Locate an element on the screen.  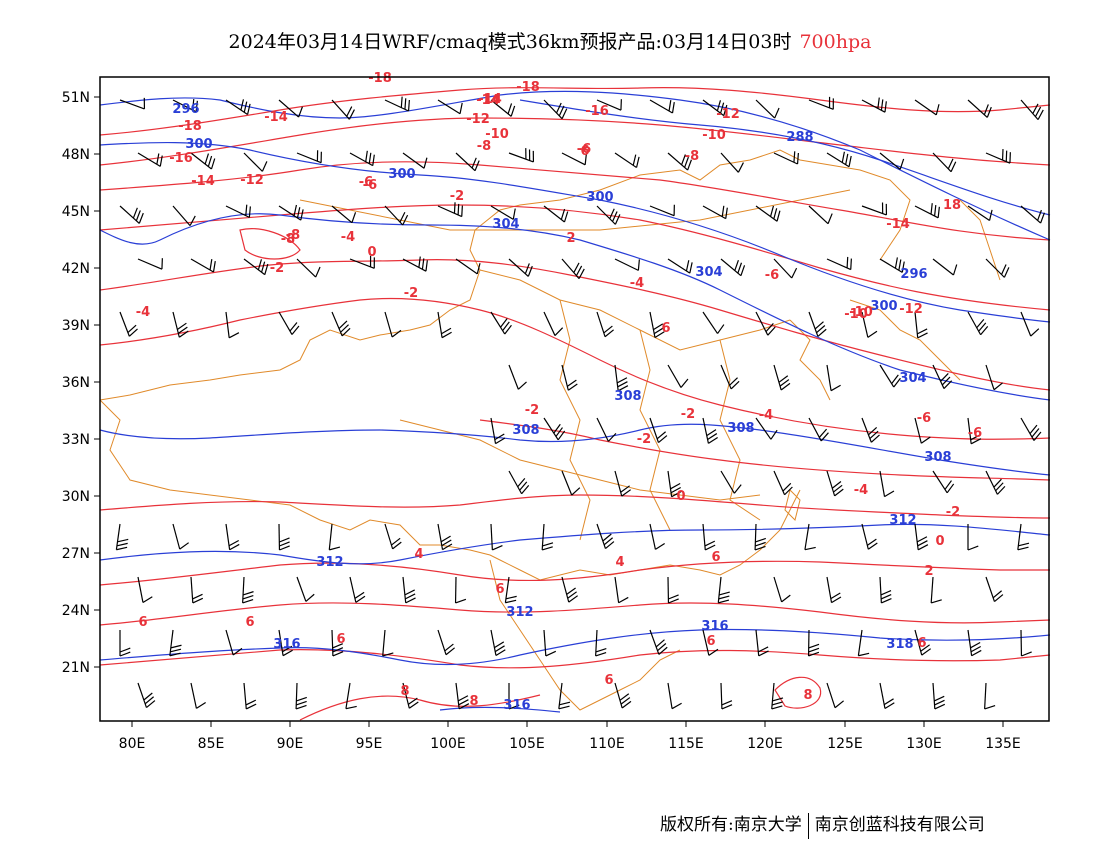
lon-label: 135E is located at coordinates (1003, 744).